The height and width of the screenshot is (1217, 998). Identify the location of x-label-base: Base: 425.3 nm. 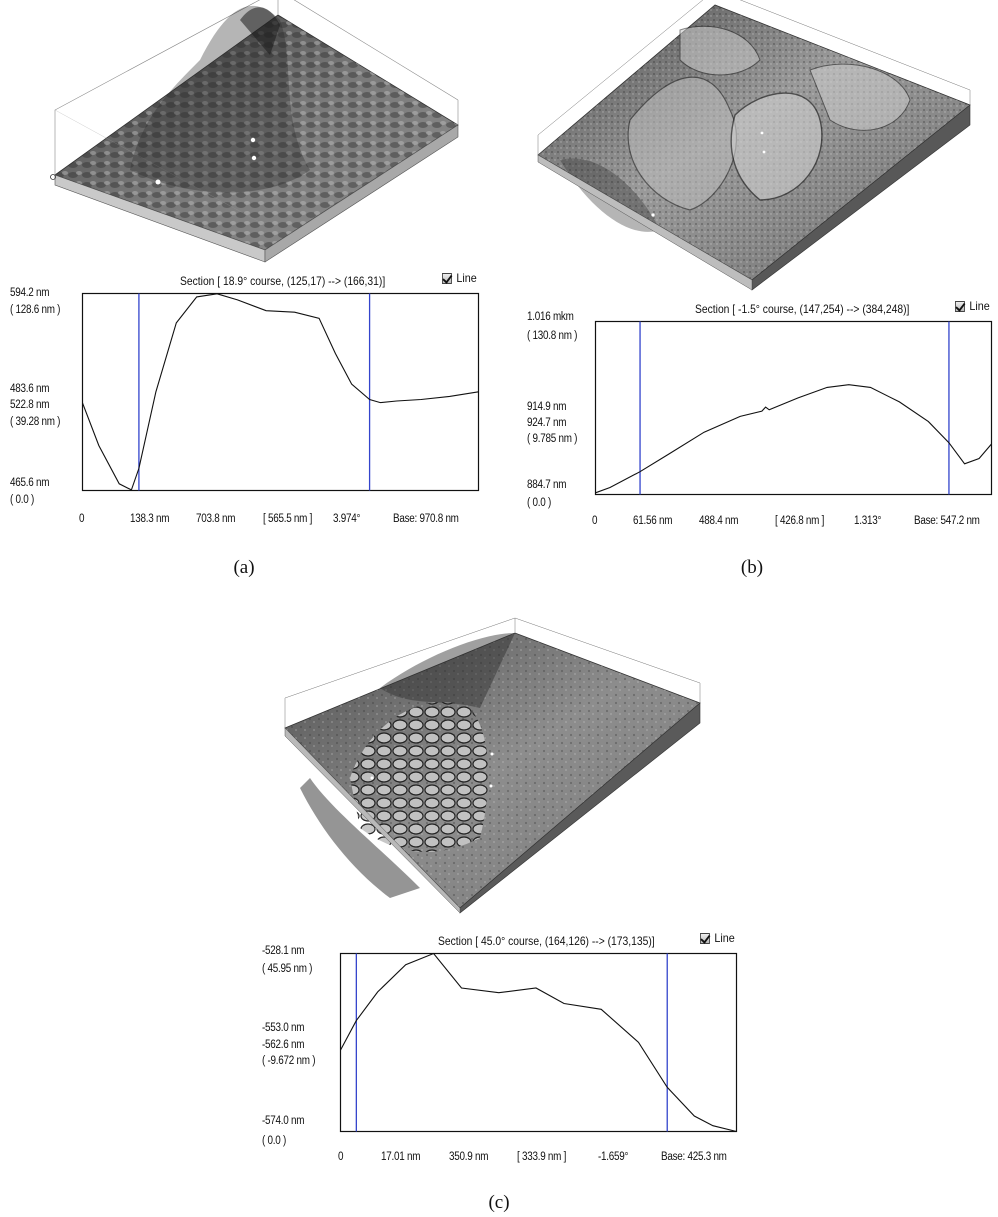
(694, 1157).